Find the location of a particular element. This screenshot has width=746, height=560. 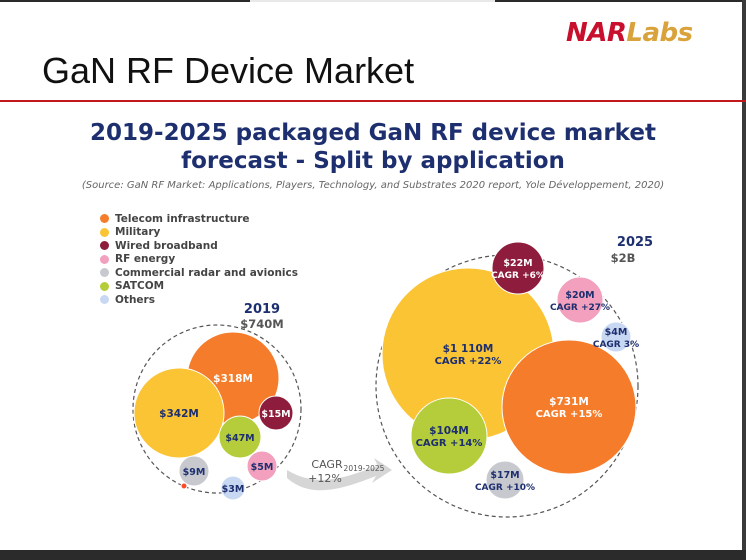

bubble-2025-telecom-infrastructure is located at coordinates (569, 407).